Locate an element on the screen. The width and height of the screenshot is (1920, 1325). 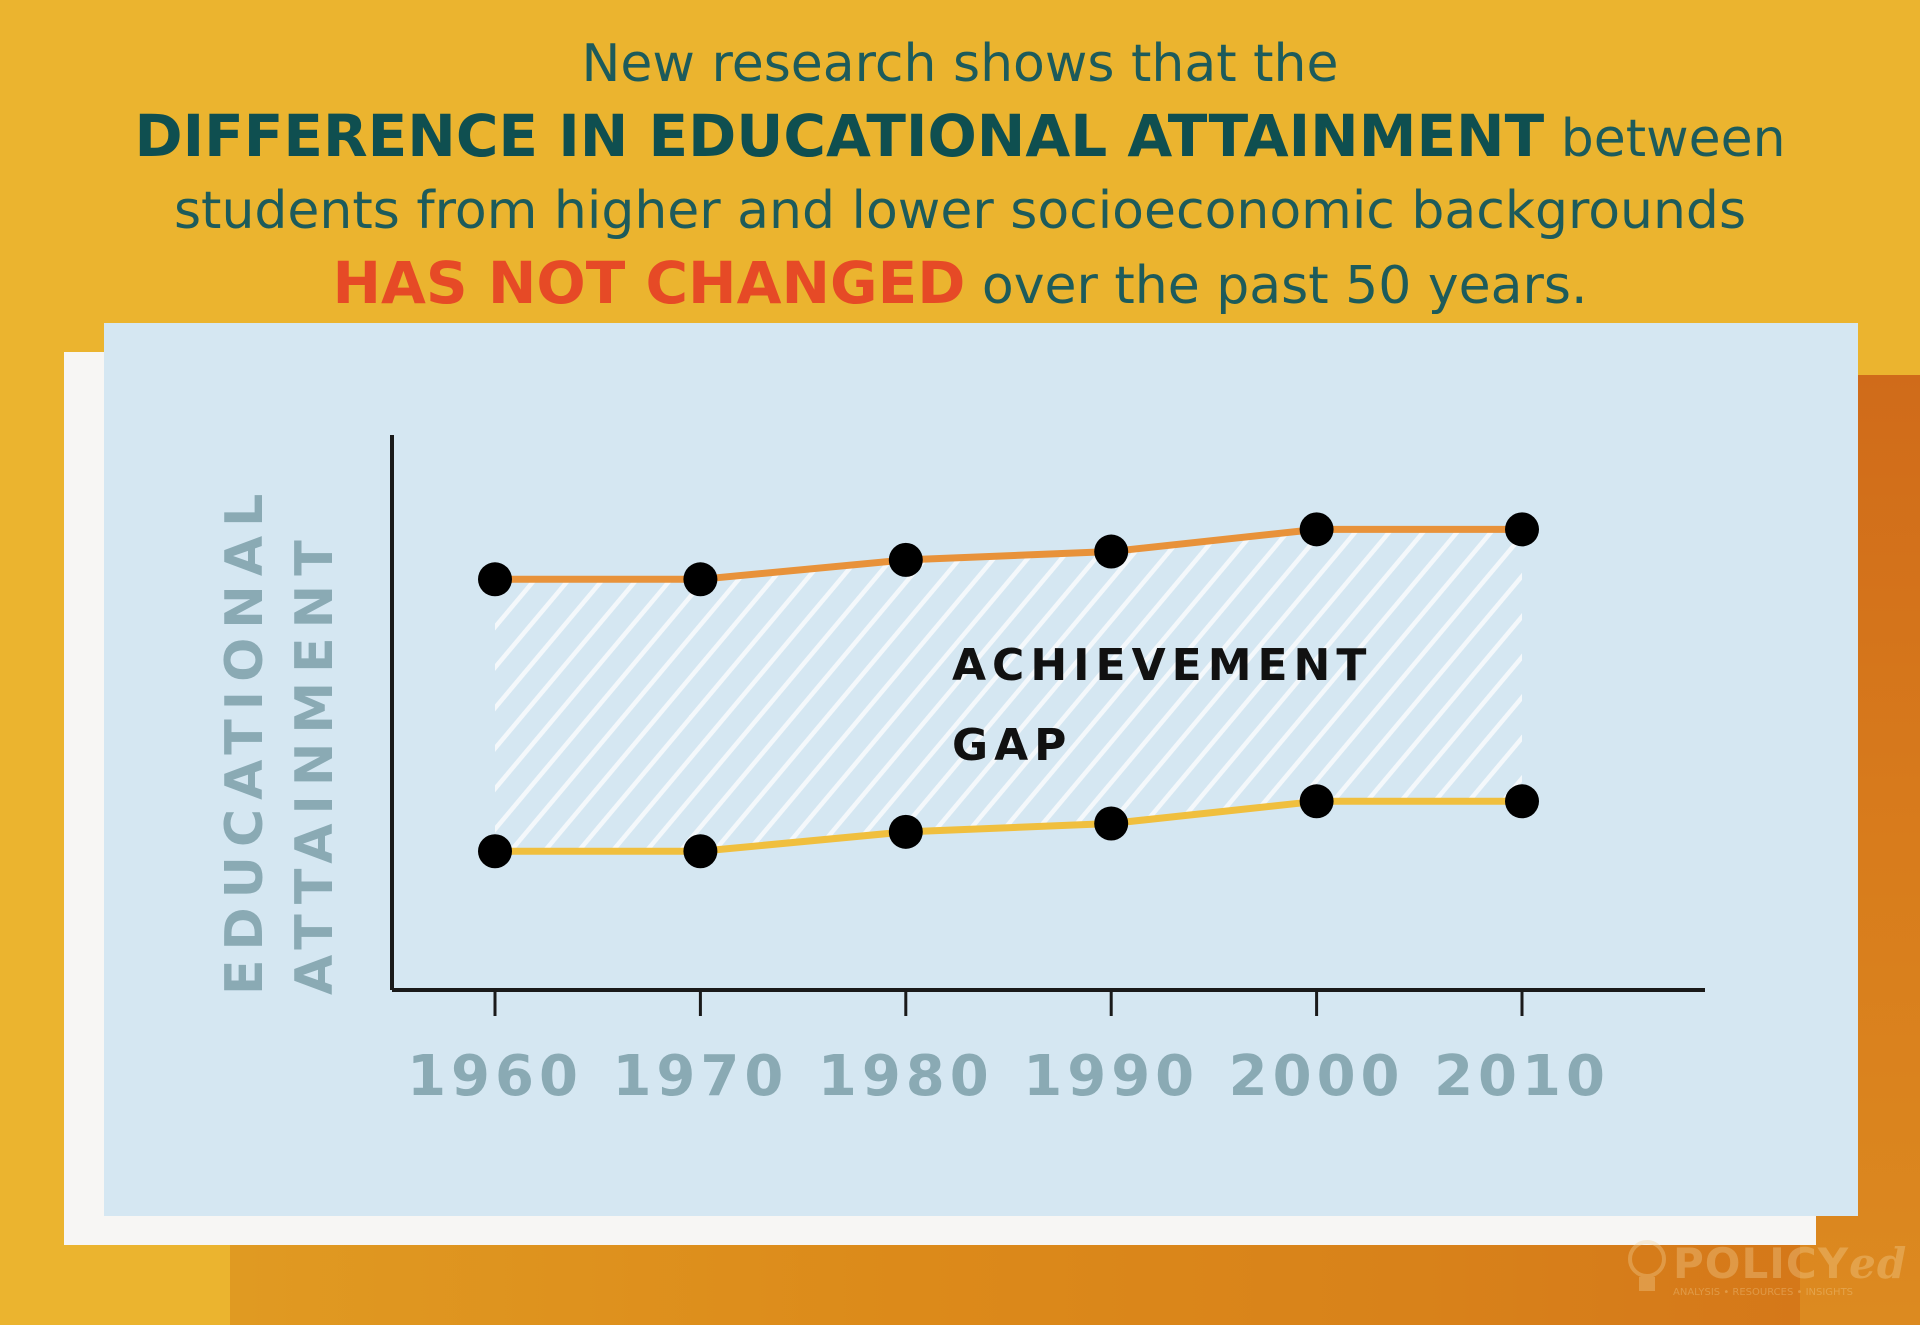
data-point-series1-2000 is located at coordinates (1316, 529).